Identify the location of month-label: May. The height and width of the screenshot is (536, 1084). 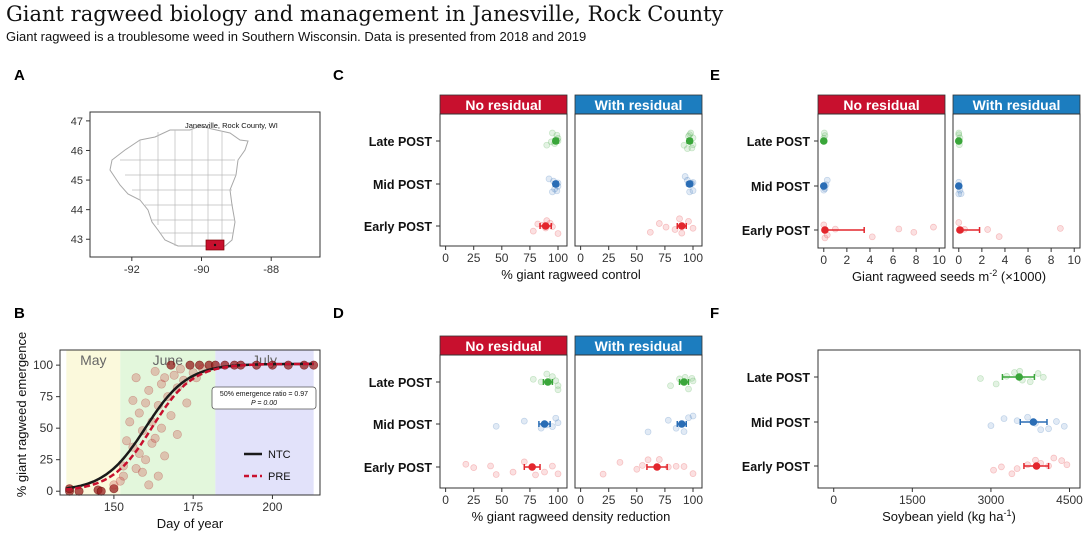
(93, 360).